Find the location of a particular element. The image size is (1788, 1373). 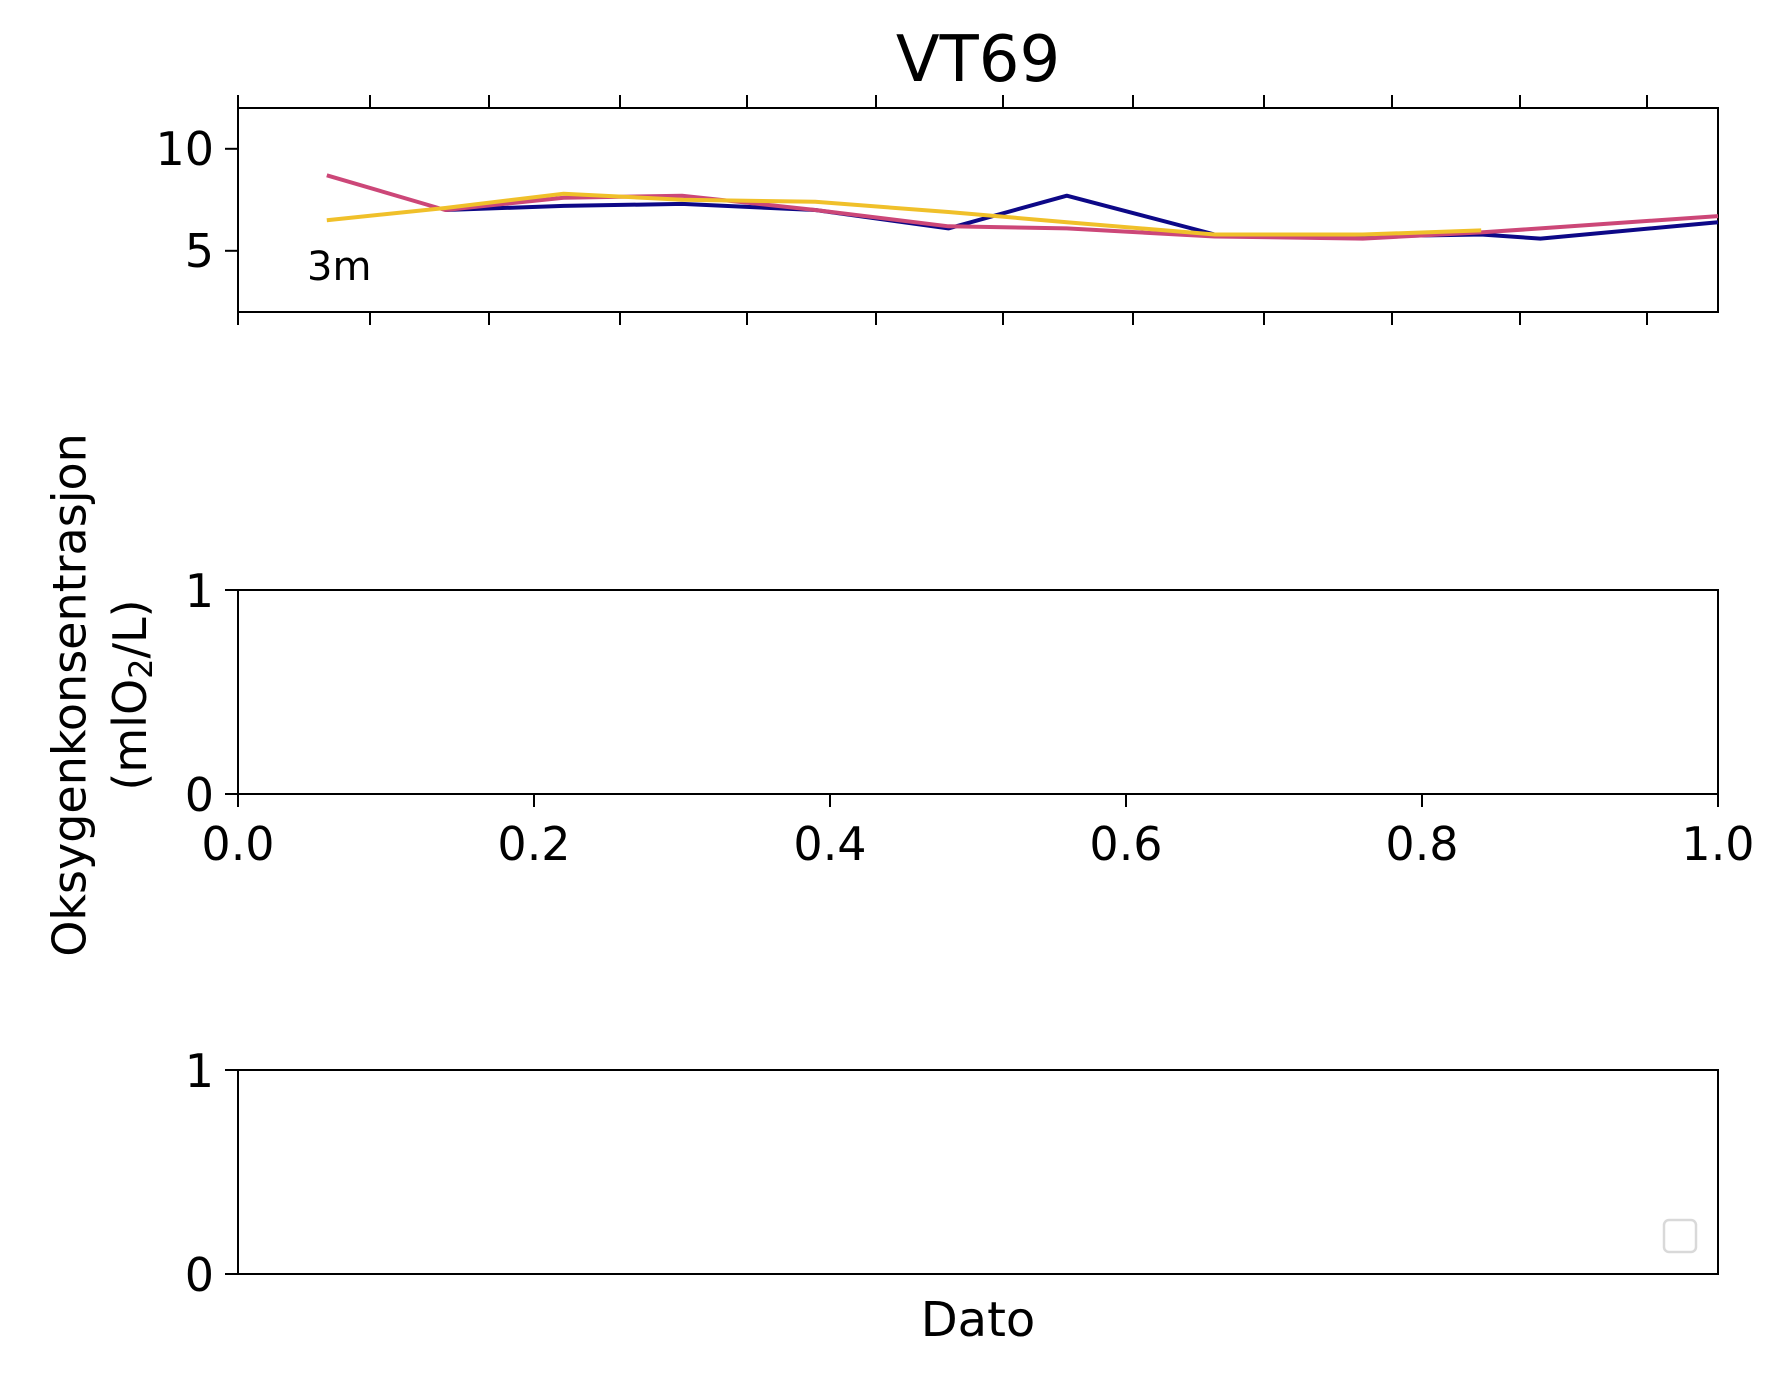

panel-bottom-ytick-label-1: 1 is located at coordinates (199, 1071).